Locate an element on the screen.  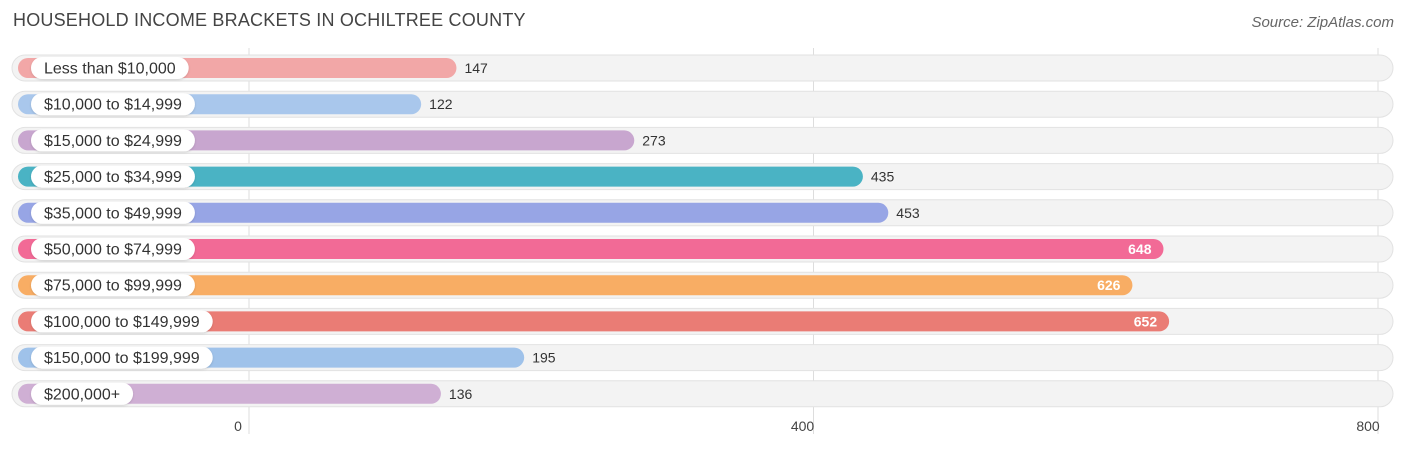
value-label: 652 is located at coordinates (1146, 321).